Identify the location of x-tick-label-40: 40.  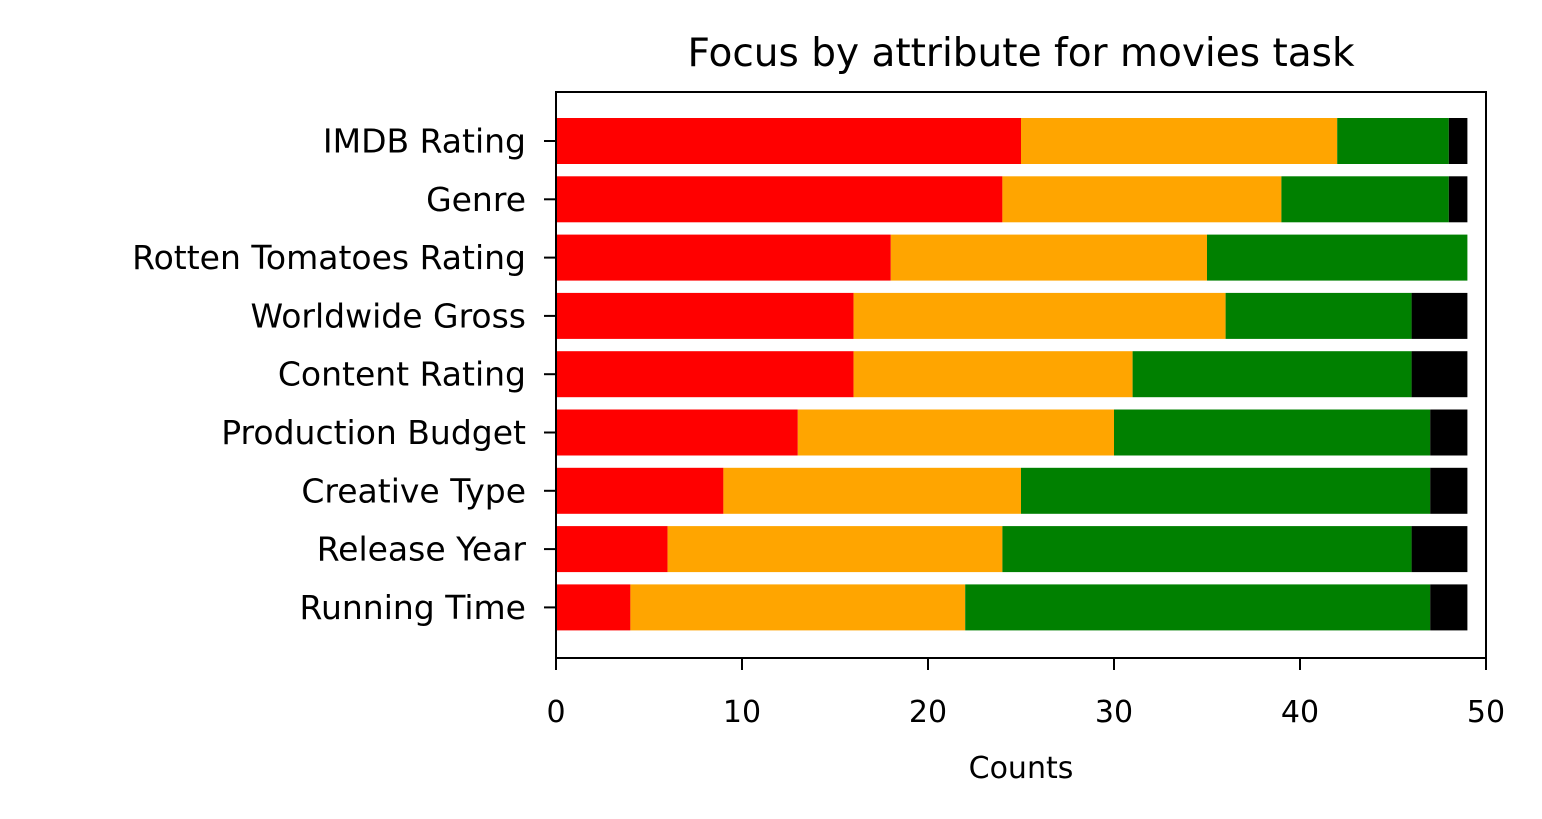
(1300, 712).